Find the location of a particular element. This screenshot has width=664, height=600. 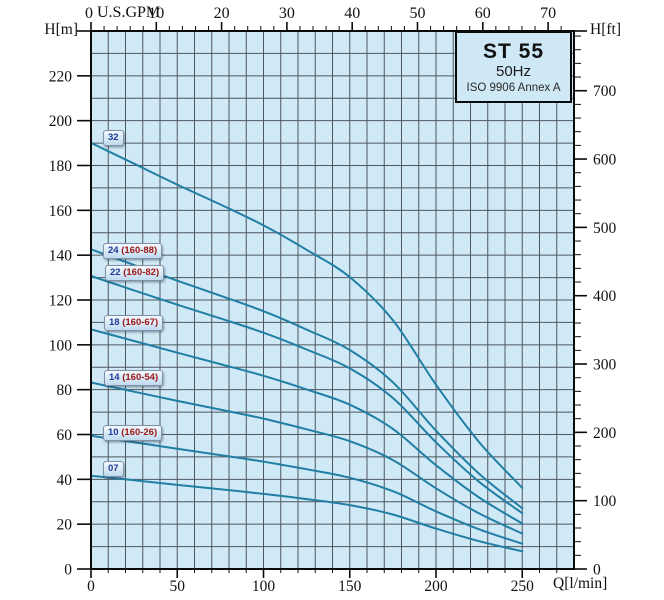

right-tick-label: 200 is located at coordinates (605, 433).